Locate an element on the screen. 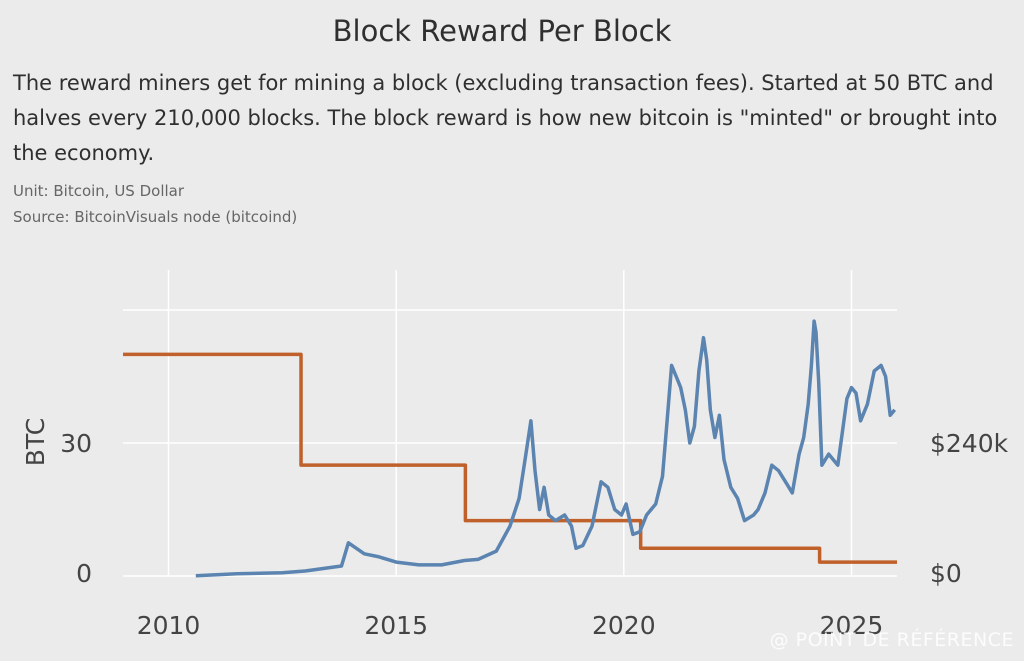  x-tick-label: 2020 is located at coordinates (624, 625).